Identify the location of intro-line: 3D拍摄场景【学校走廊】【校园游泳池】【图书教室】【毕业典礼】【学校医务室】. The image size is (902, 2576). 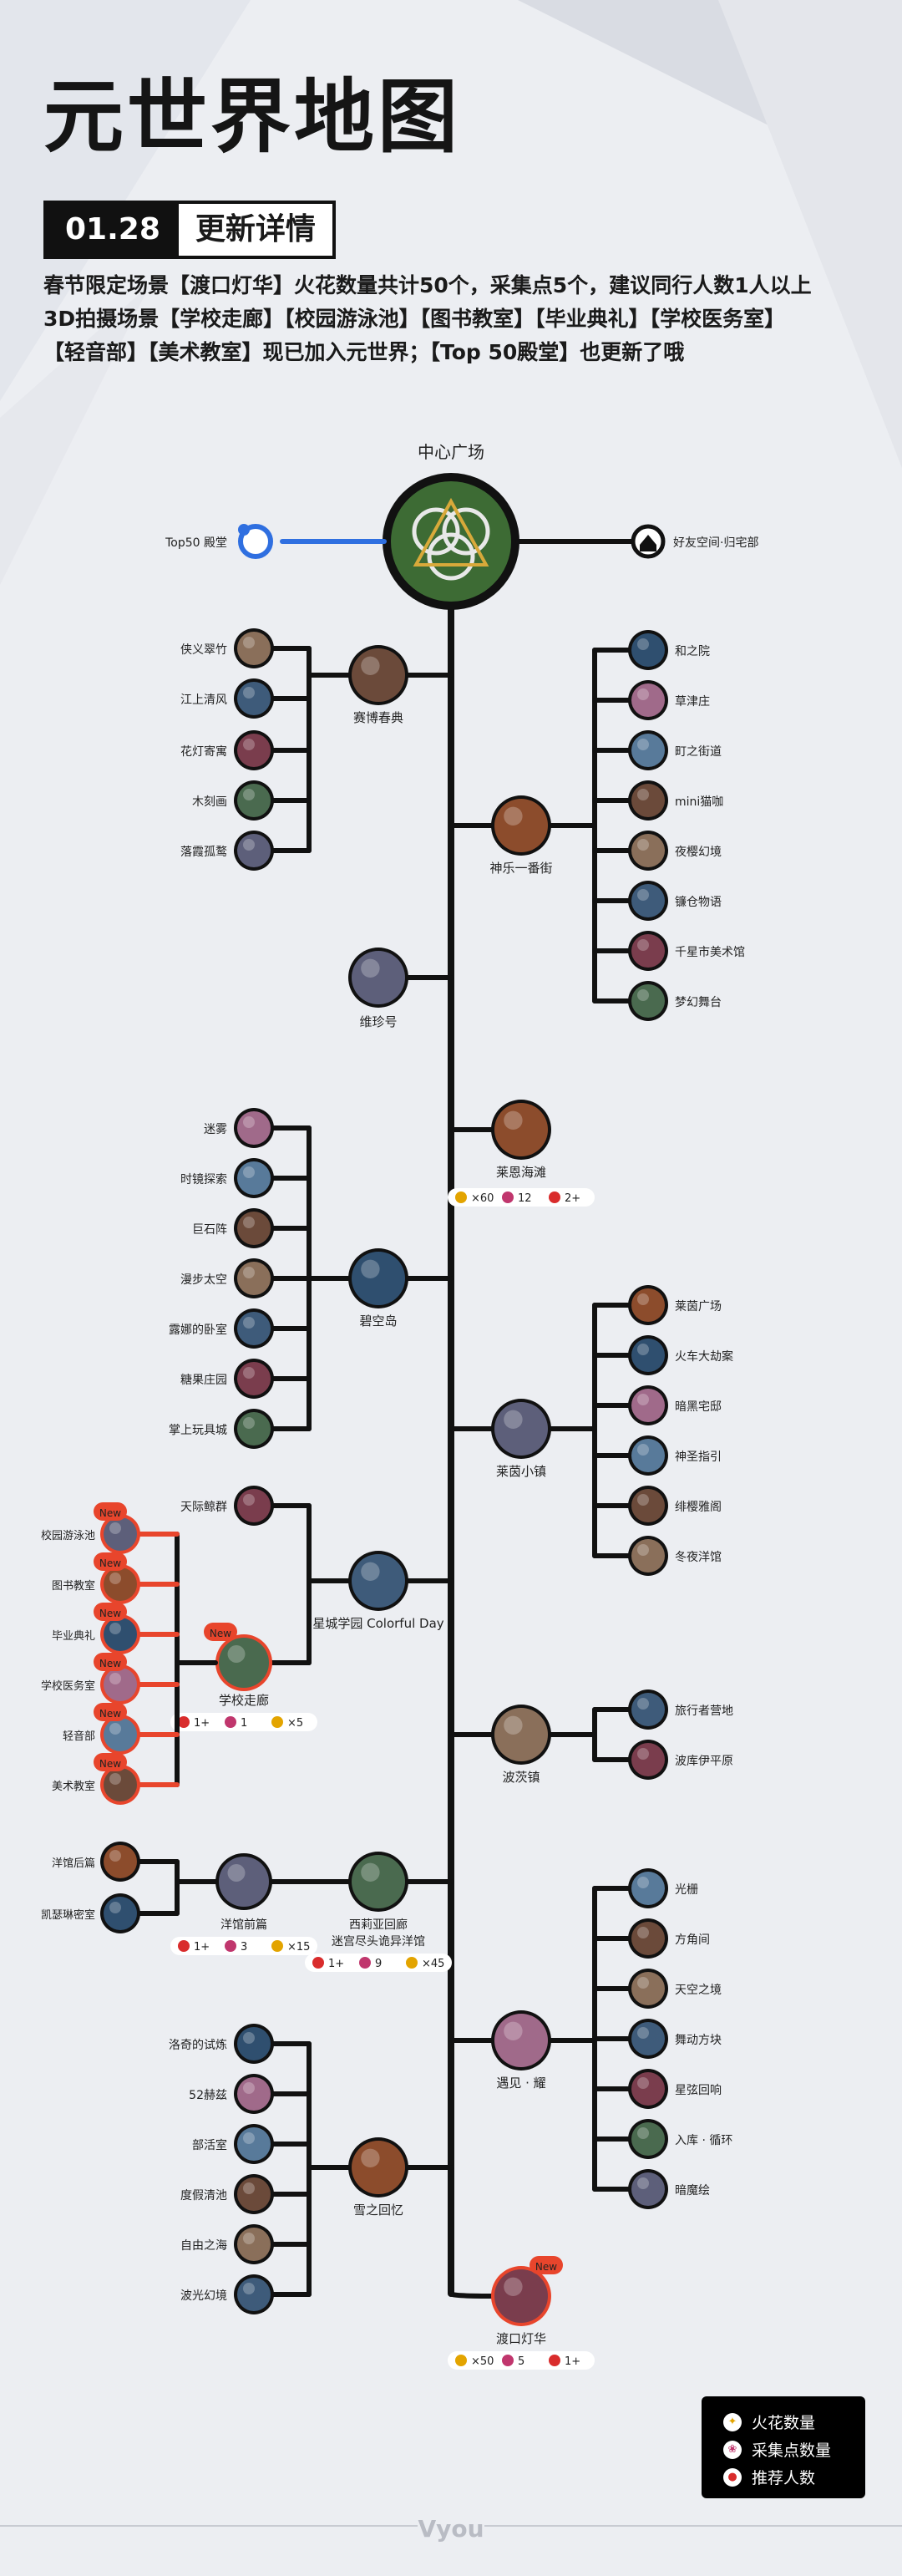
(414, 319).